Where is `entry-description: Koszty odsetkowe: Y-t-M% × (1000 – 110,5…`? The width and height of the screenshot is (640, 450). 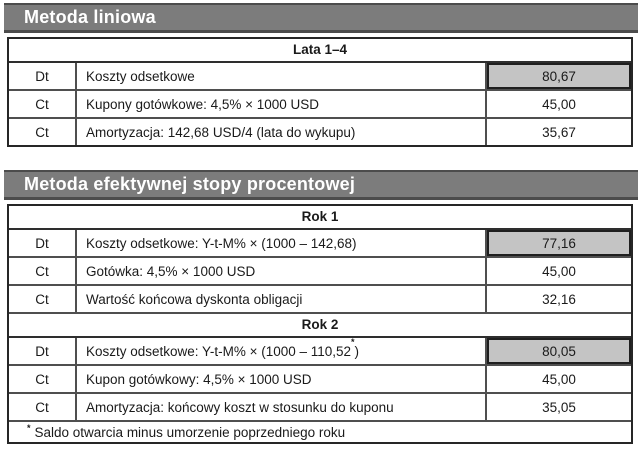
entry-description: Koszty odsetkowe: Y-t-M% × (1000 – 110,5… is located at coordinates (282, 351).